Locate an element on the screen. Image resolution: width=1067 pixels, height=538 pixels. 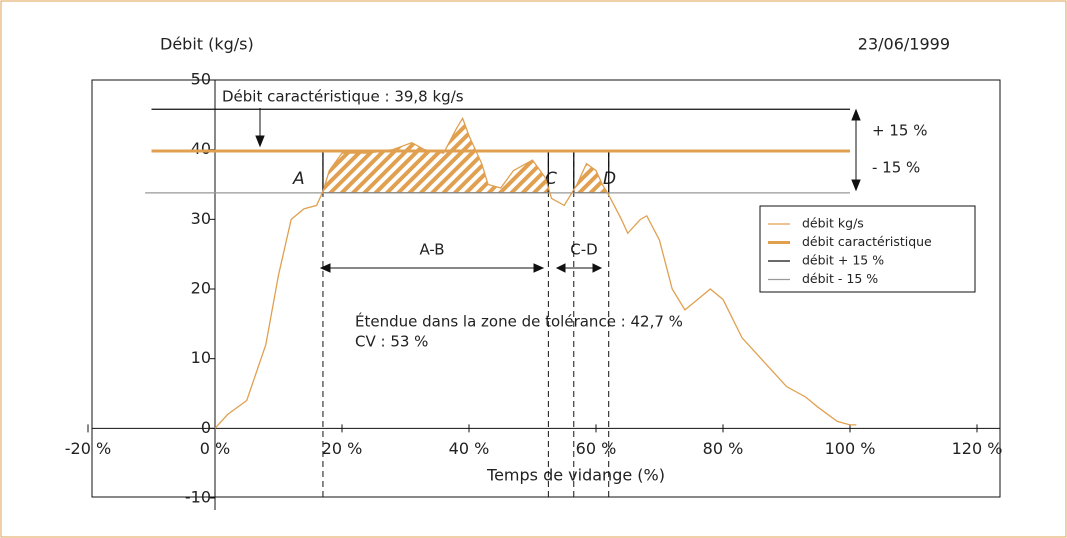
x-tick-label: 60 % is located at coordinates (596, 448).